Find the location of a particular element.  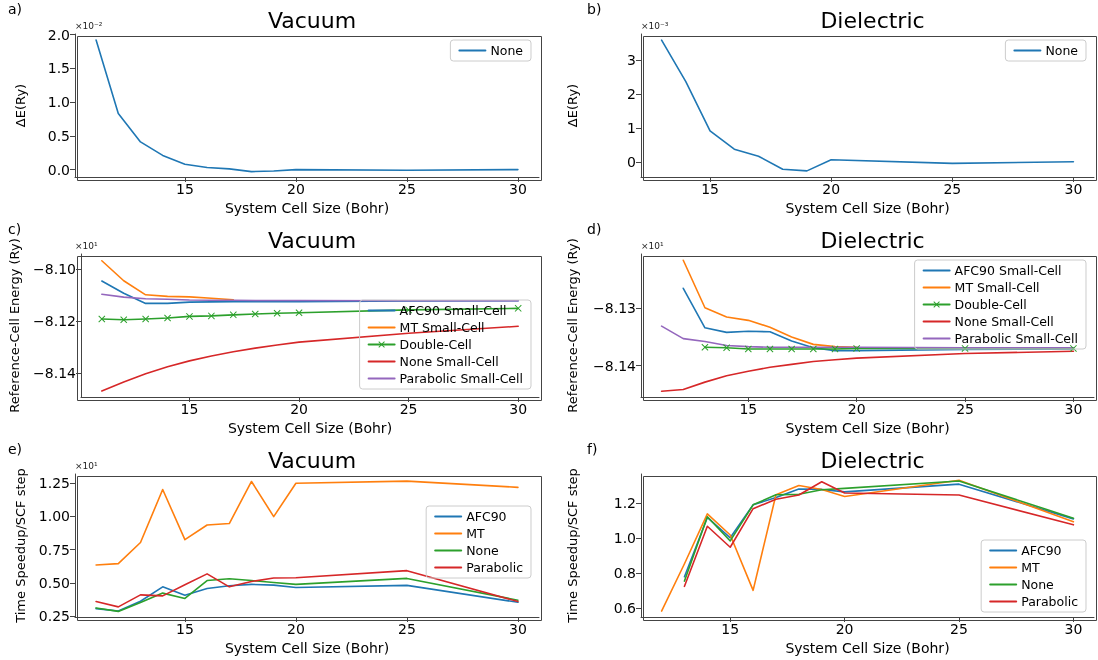

y-tick-label: −8.13 is located at coordinates (614, 308).